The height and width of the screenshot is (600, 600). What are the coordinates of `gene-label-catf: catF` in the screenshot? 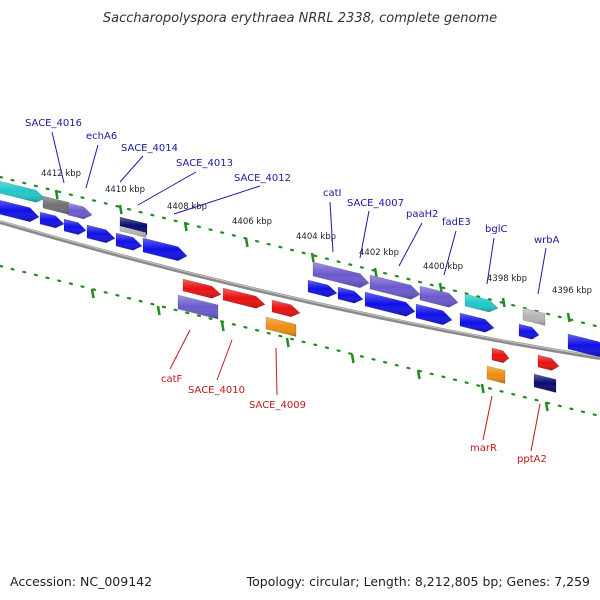 It's located at (172, 379).